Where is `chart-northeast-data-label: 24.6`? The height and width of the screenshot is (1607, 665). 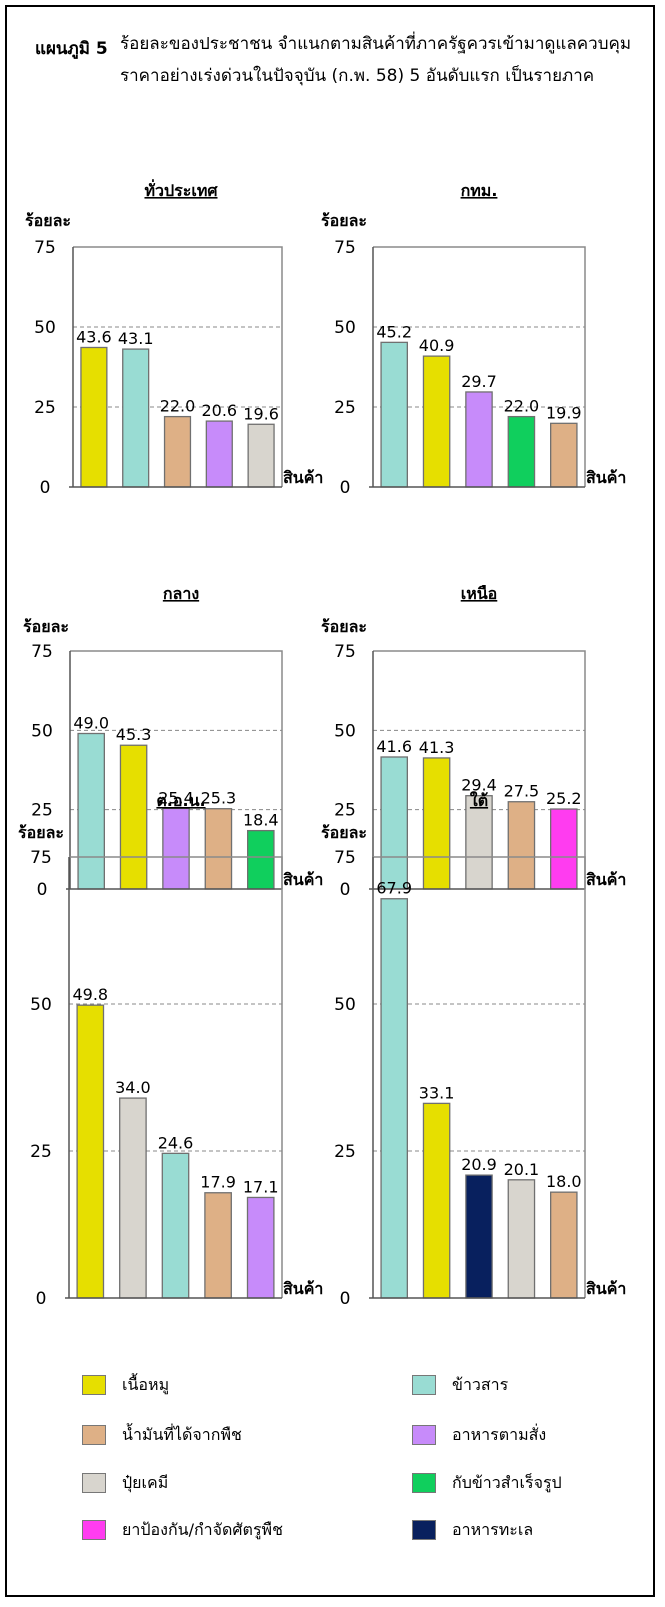
chart-northeast-data-label: 24.6 is located at coordinates (176, 1142).